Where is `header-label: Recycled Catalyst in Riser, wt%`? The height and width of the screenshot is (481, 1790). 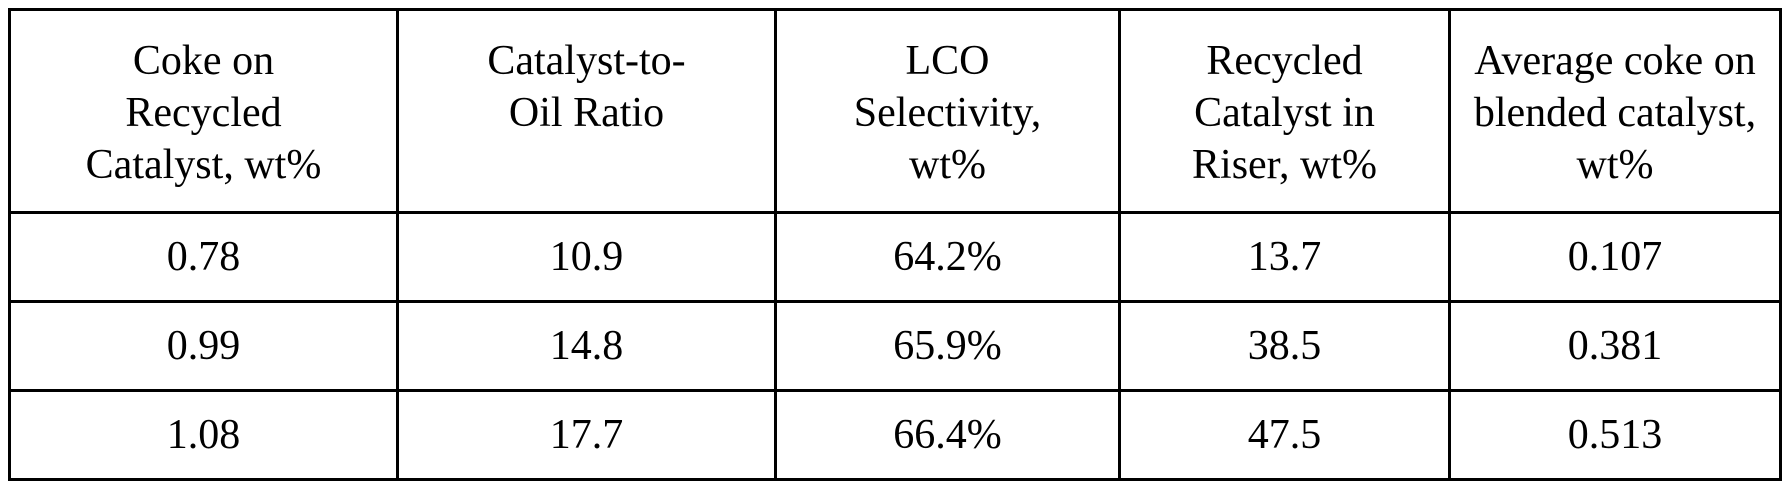
header-label: Recycled Catalyst in Riser, wt% is located at coordinates (1284, 113).